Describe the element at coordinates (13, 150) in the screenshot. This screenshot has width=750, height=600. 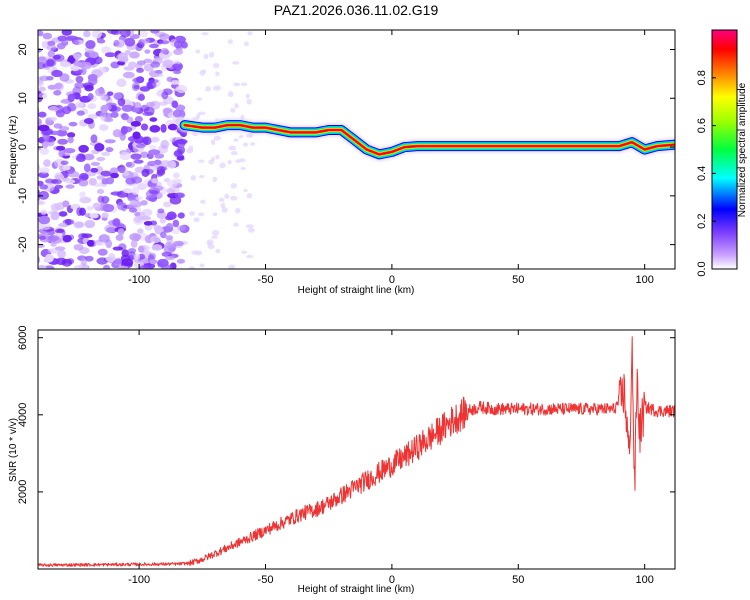
I see `spectrogram-y-label: Frequency (Hz)` at that location.